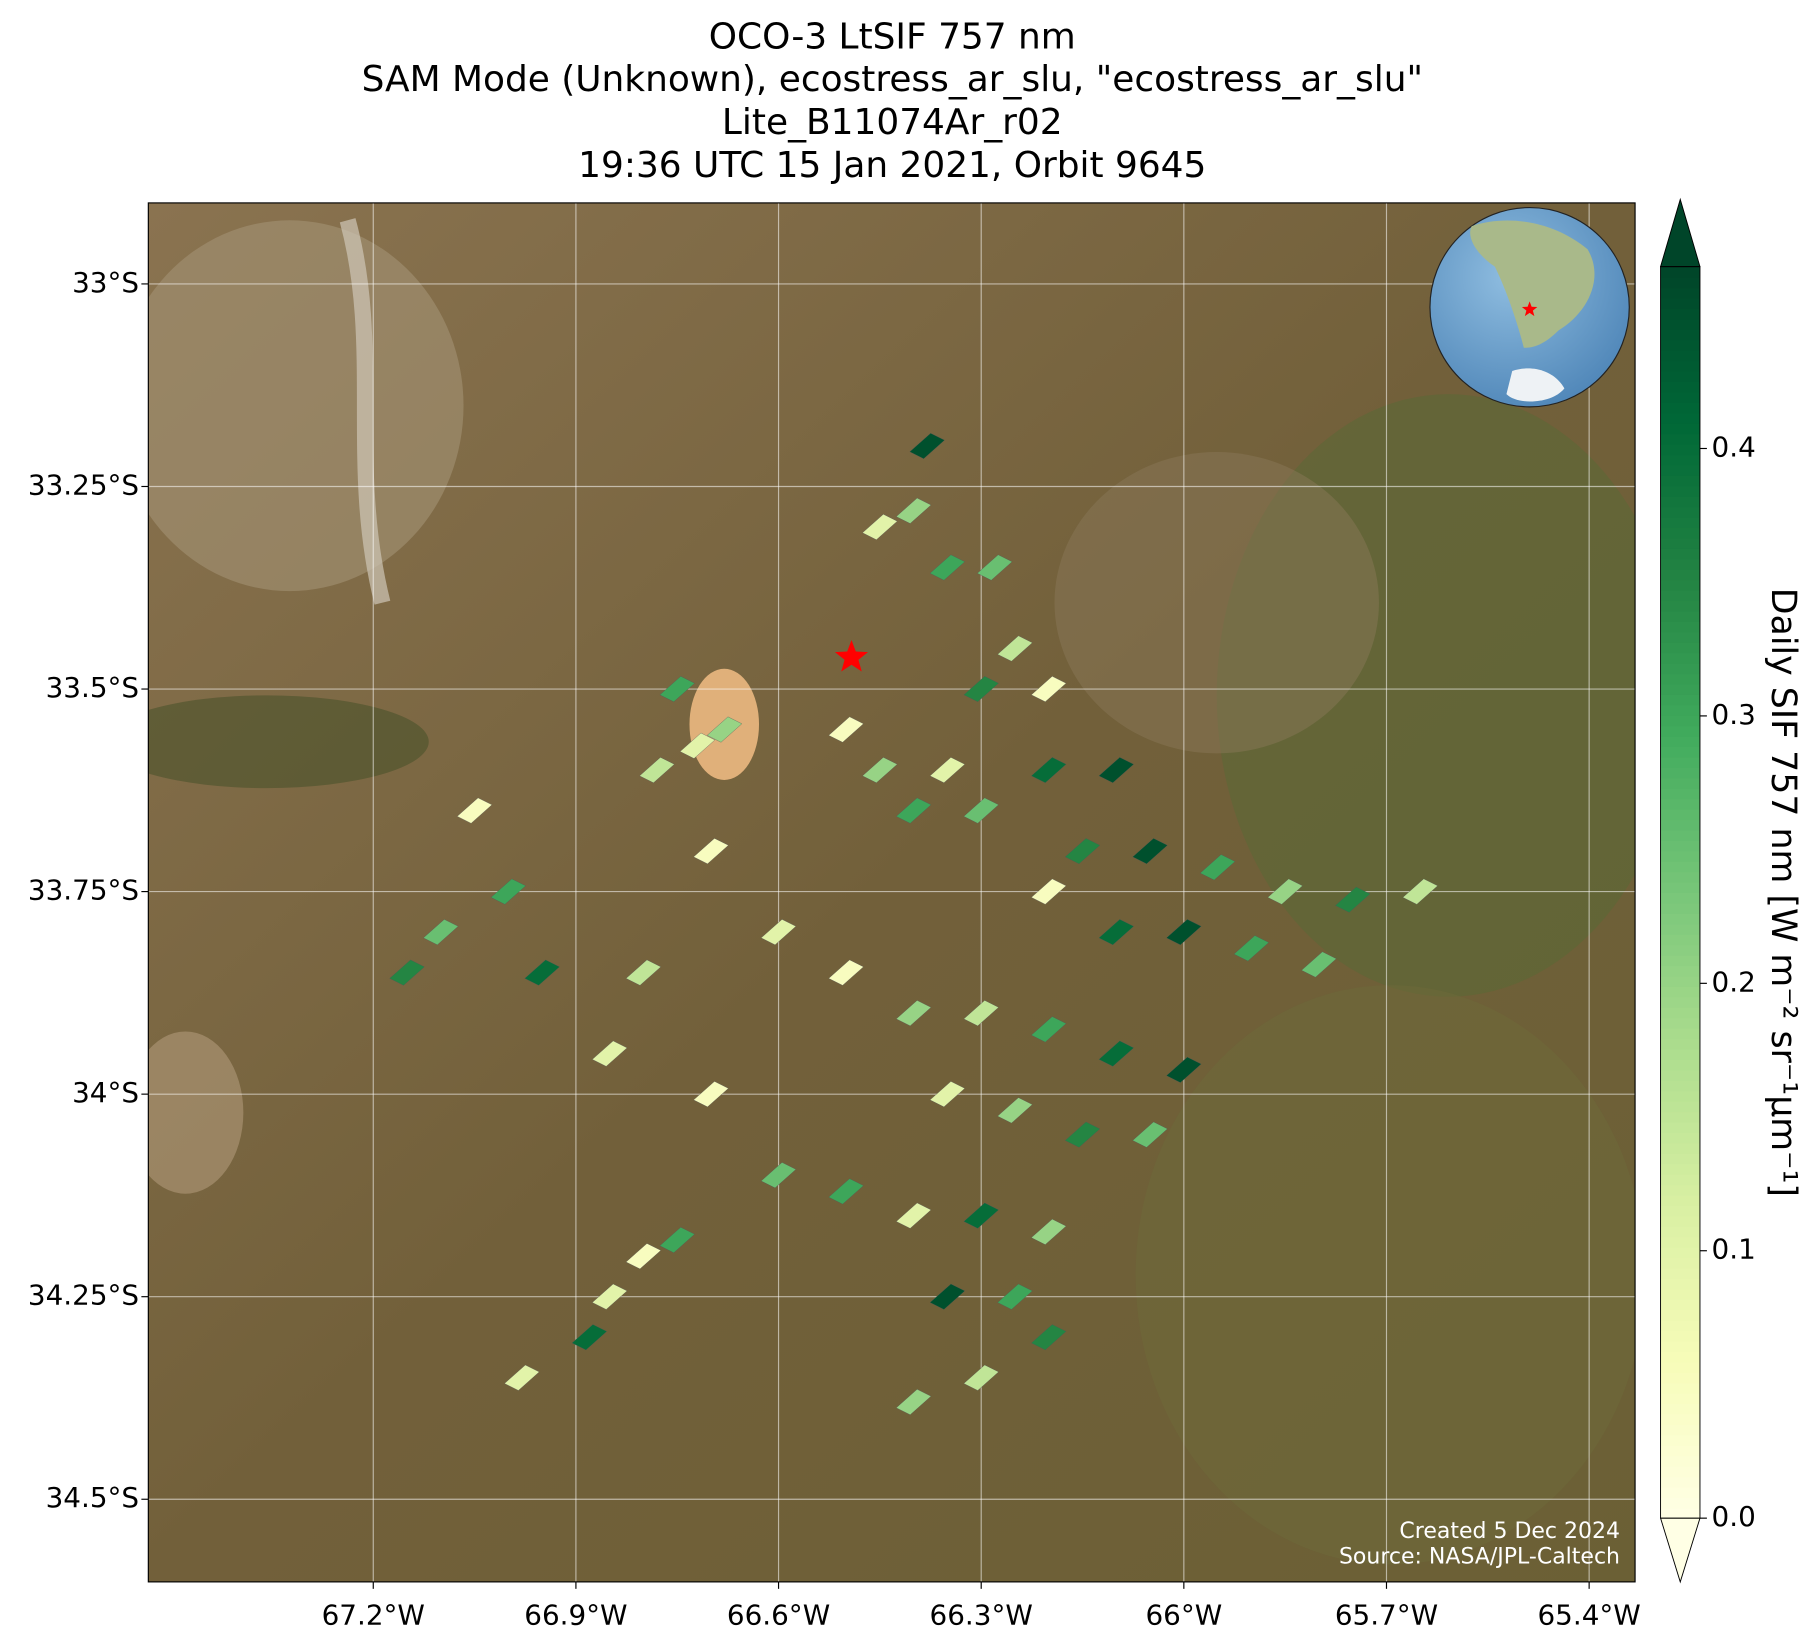 This screenshot has height=1637, width=1817. What do you see at coordinates (1588, 1615) in the screenshot?
I see `x-tick-label: 65.4°W` at bounding box center [1588, 1615].